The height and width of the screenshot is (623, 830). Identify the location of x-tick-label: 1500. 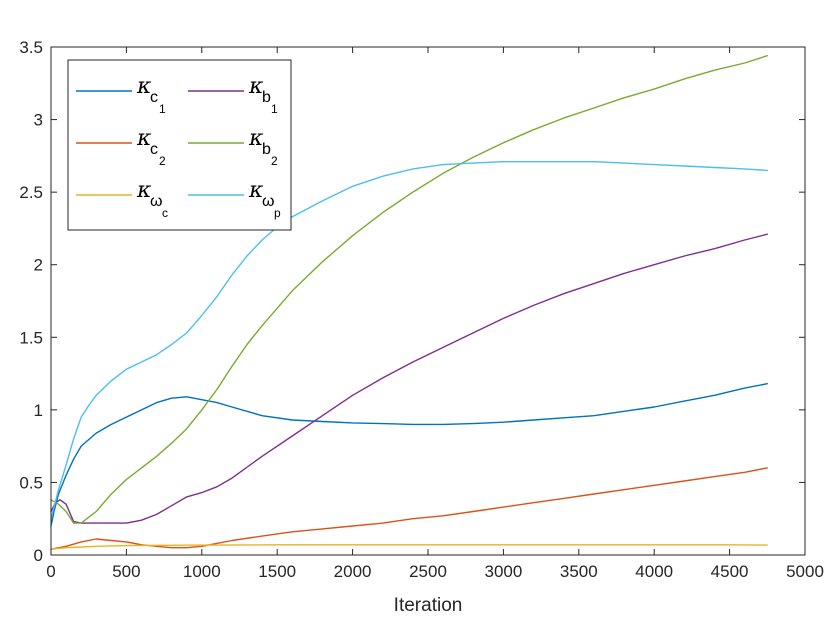
(277, 571).